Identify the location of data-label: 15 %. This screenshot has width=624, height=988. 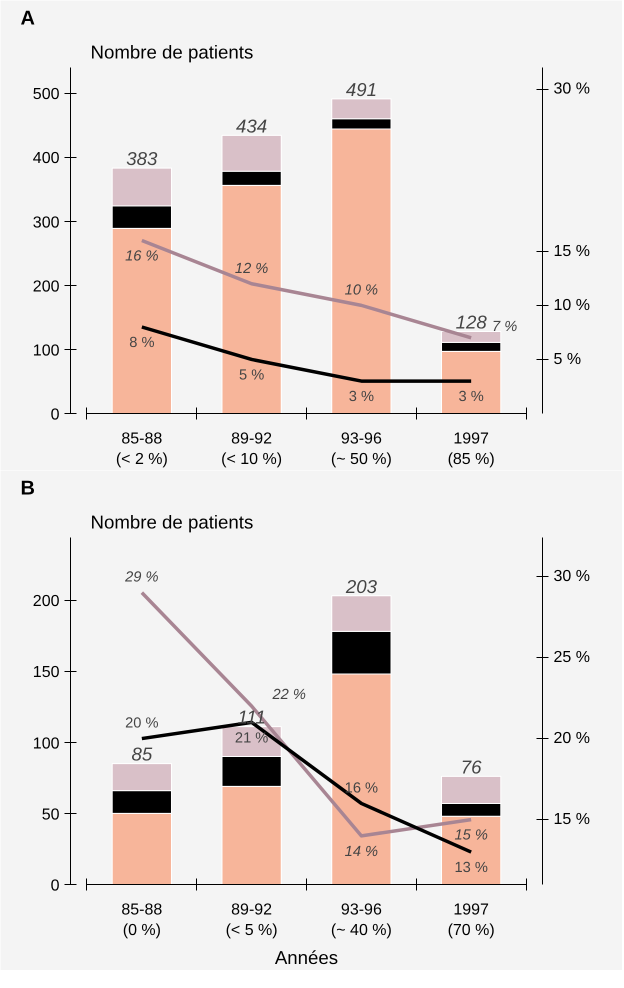
(471, 836).